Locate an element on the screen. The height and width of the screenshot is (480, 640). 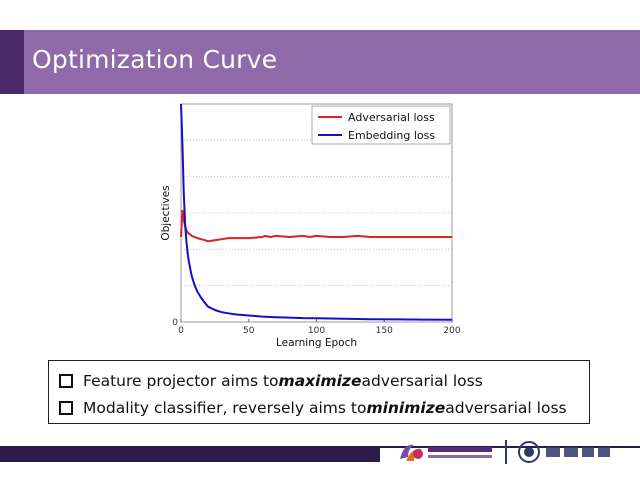
legend-box is located at coordinates (381, 125).